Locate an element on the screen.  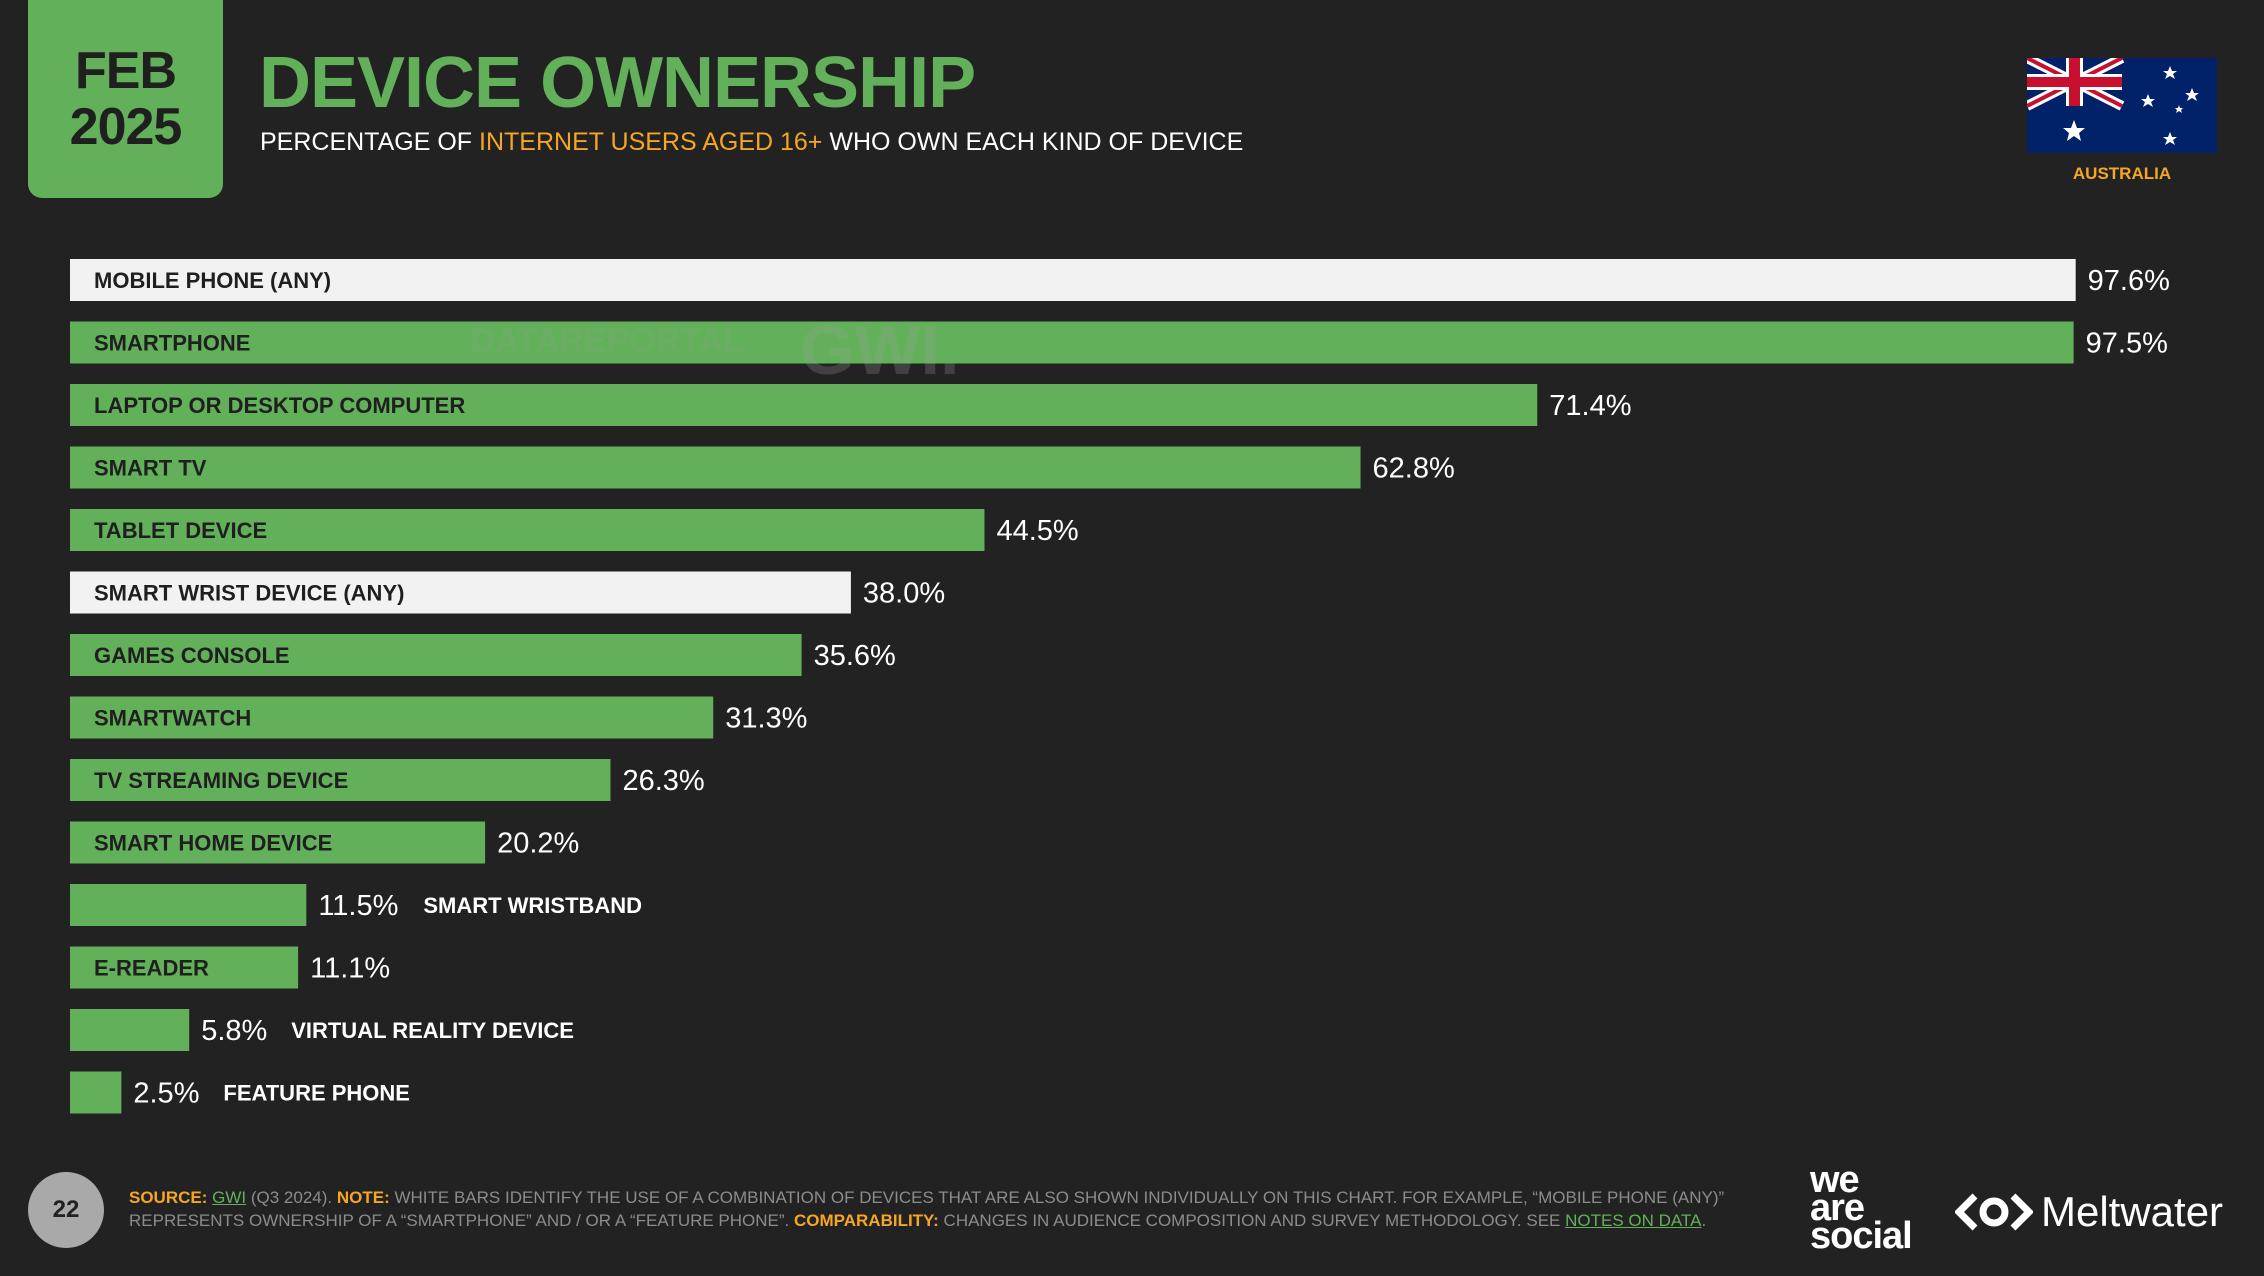
source-link: GWI is located at coordinates (229, 1197).